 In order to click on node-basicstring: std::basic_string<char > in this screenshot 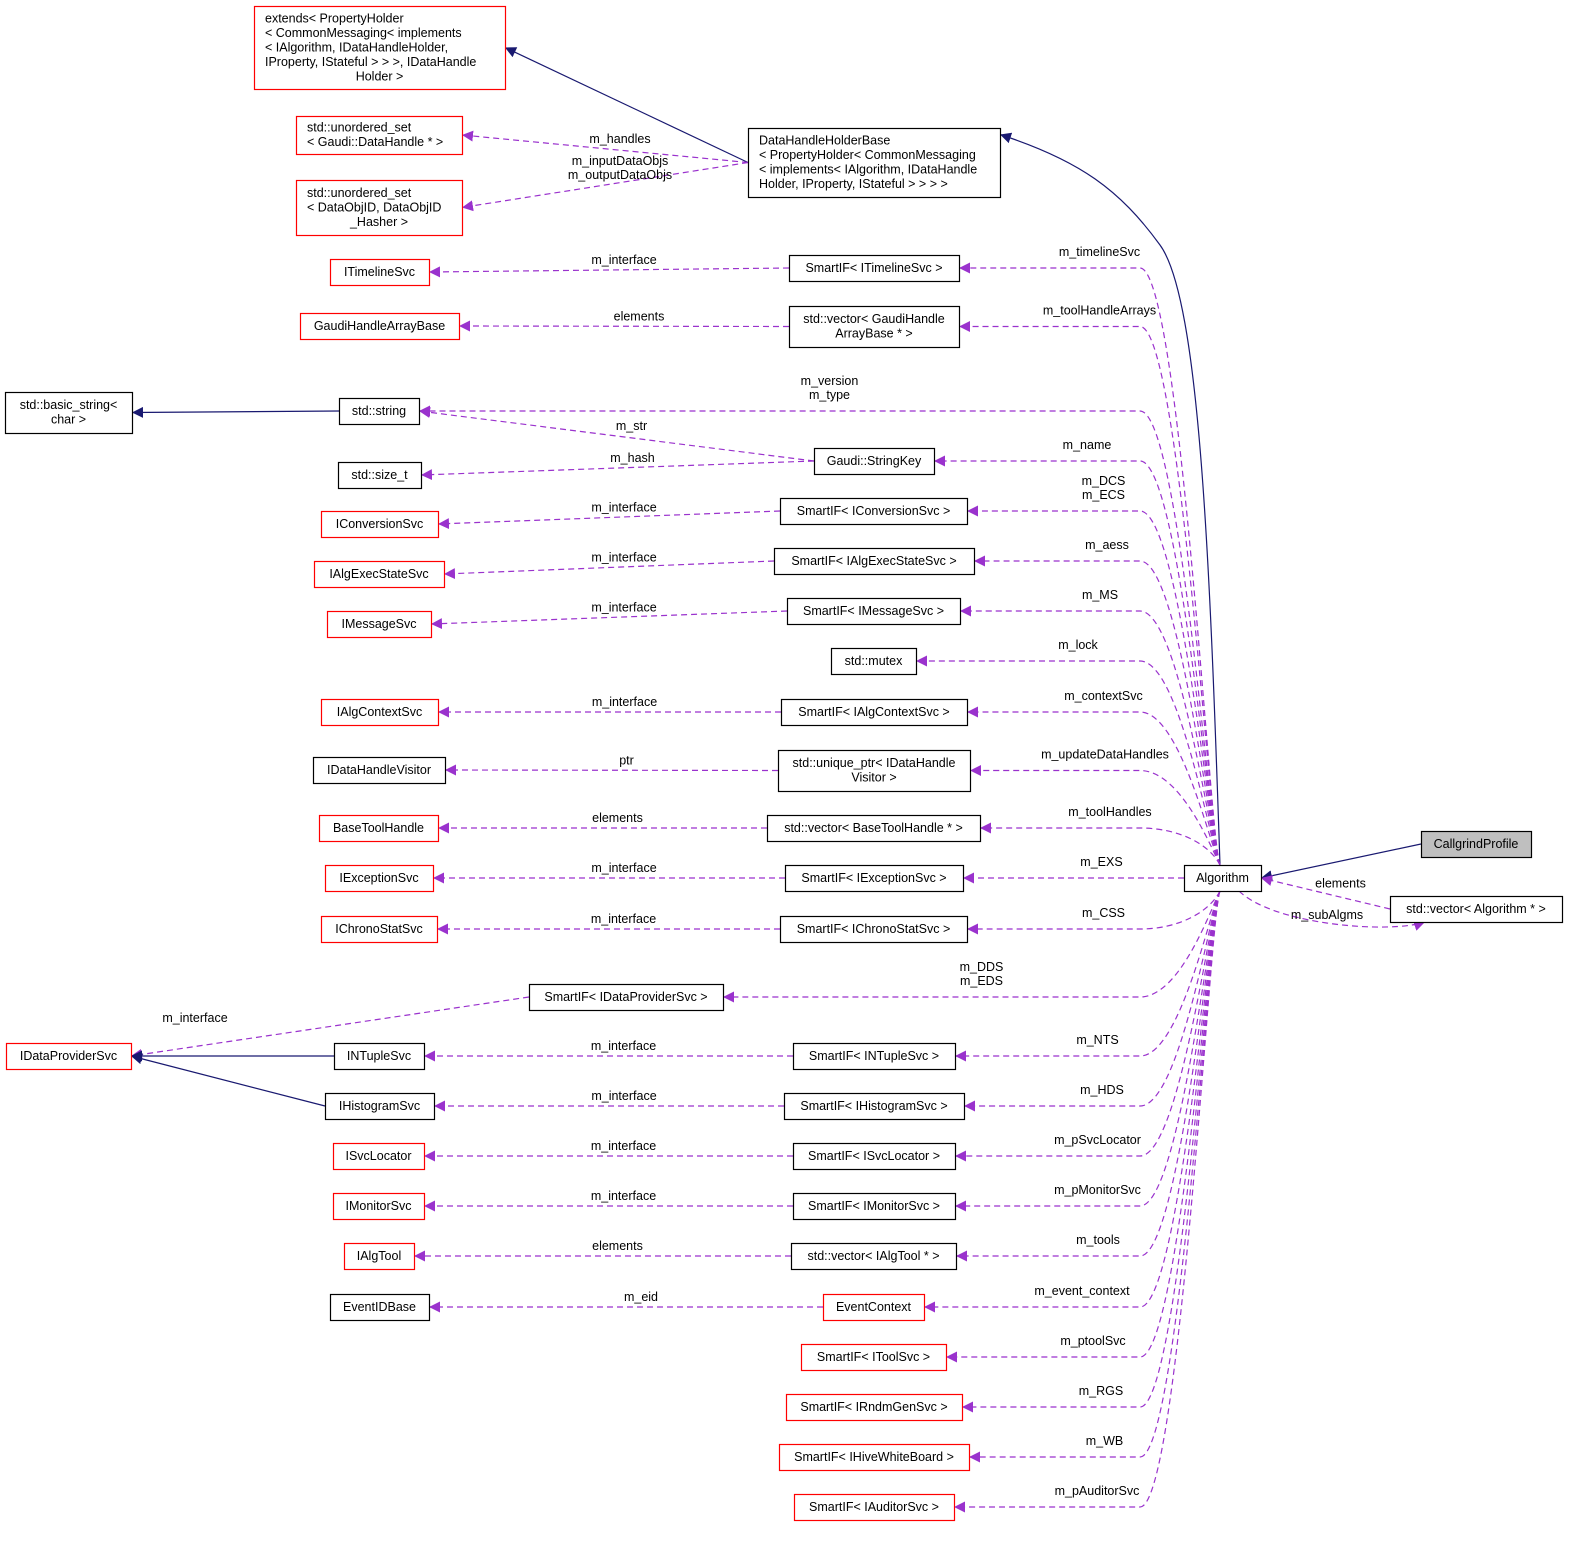, I will do `click(69, 413)`.